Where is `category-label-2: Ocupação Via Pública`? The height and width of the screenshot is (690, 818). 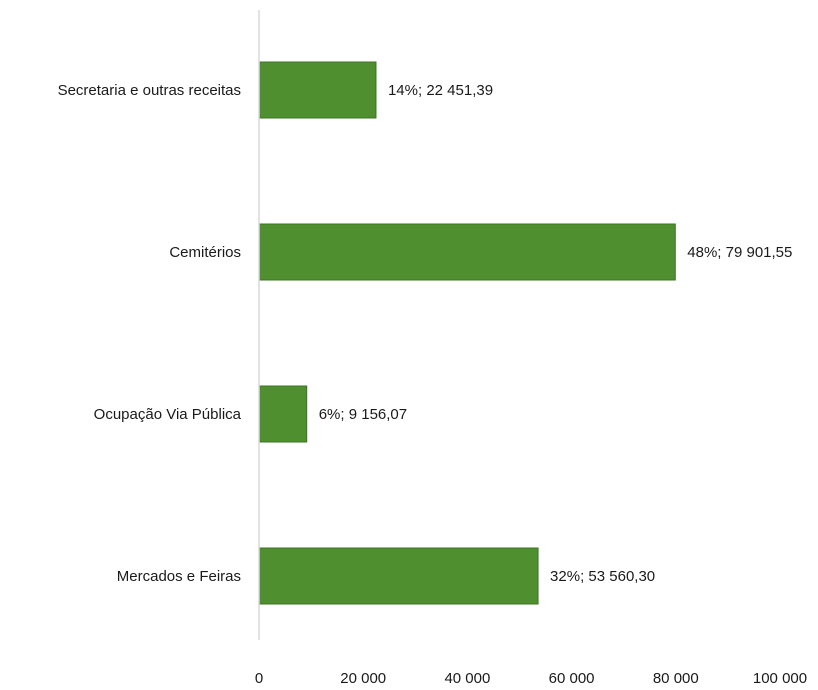
category-label-2: Ocupação Via Pública is located at coordinates (168, 414).